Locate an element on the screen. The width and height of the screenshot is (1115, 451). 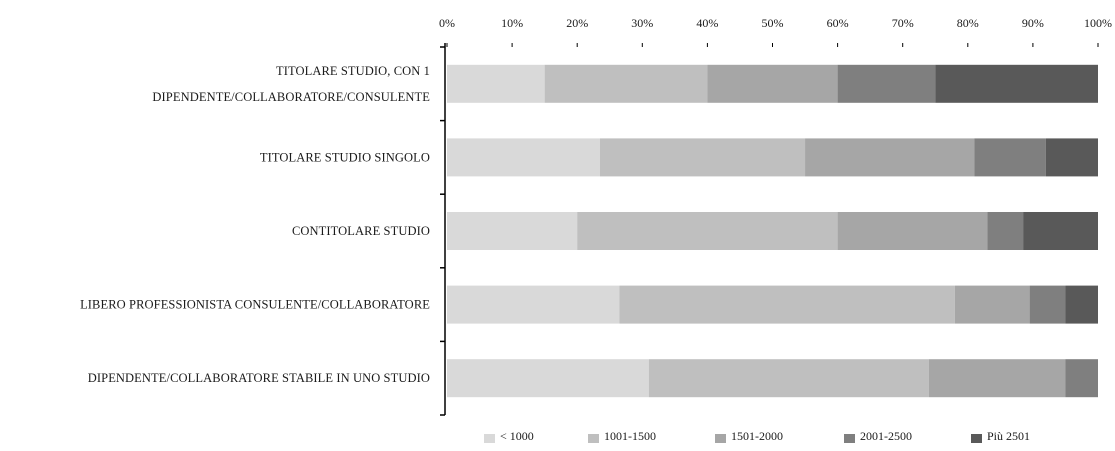
legend-label: 1001-1500 is located at coordinates (630, 436).